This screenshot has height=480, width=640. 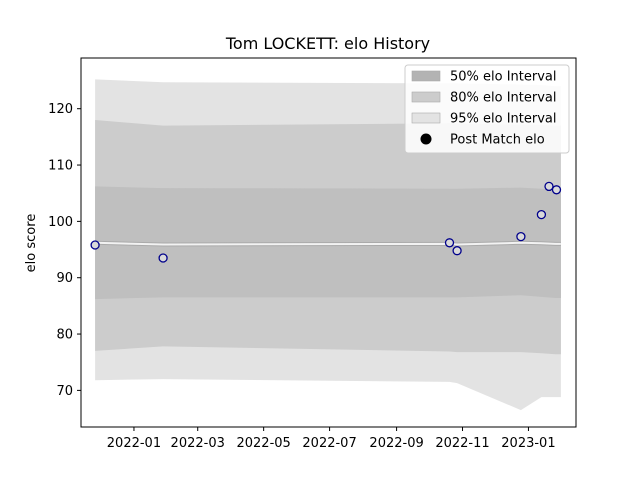 I want to click on chart-title: Tom LOCKETT: elo History, so click(x=327, y=43).